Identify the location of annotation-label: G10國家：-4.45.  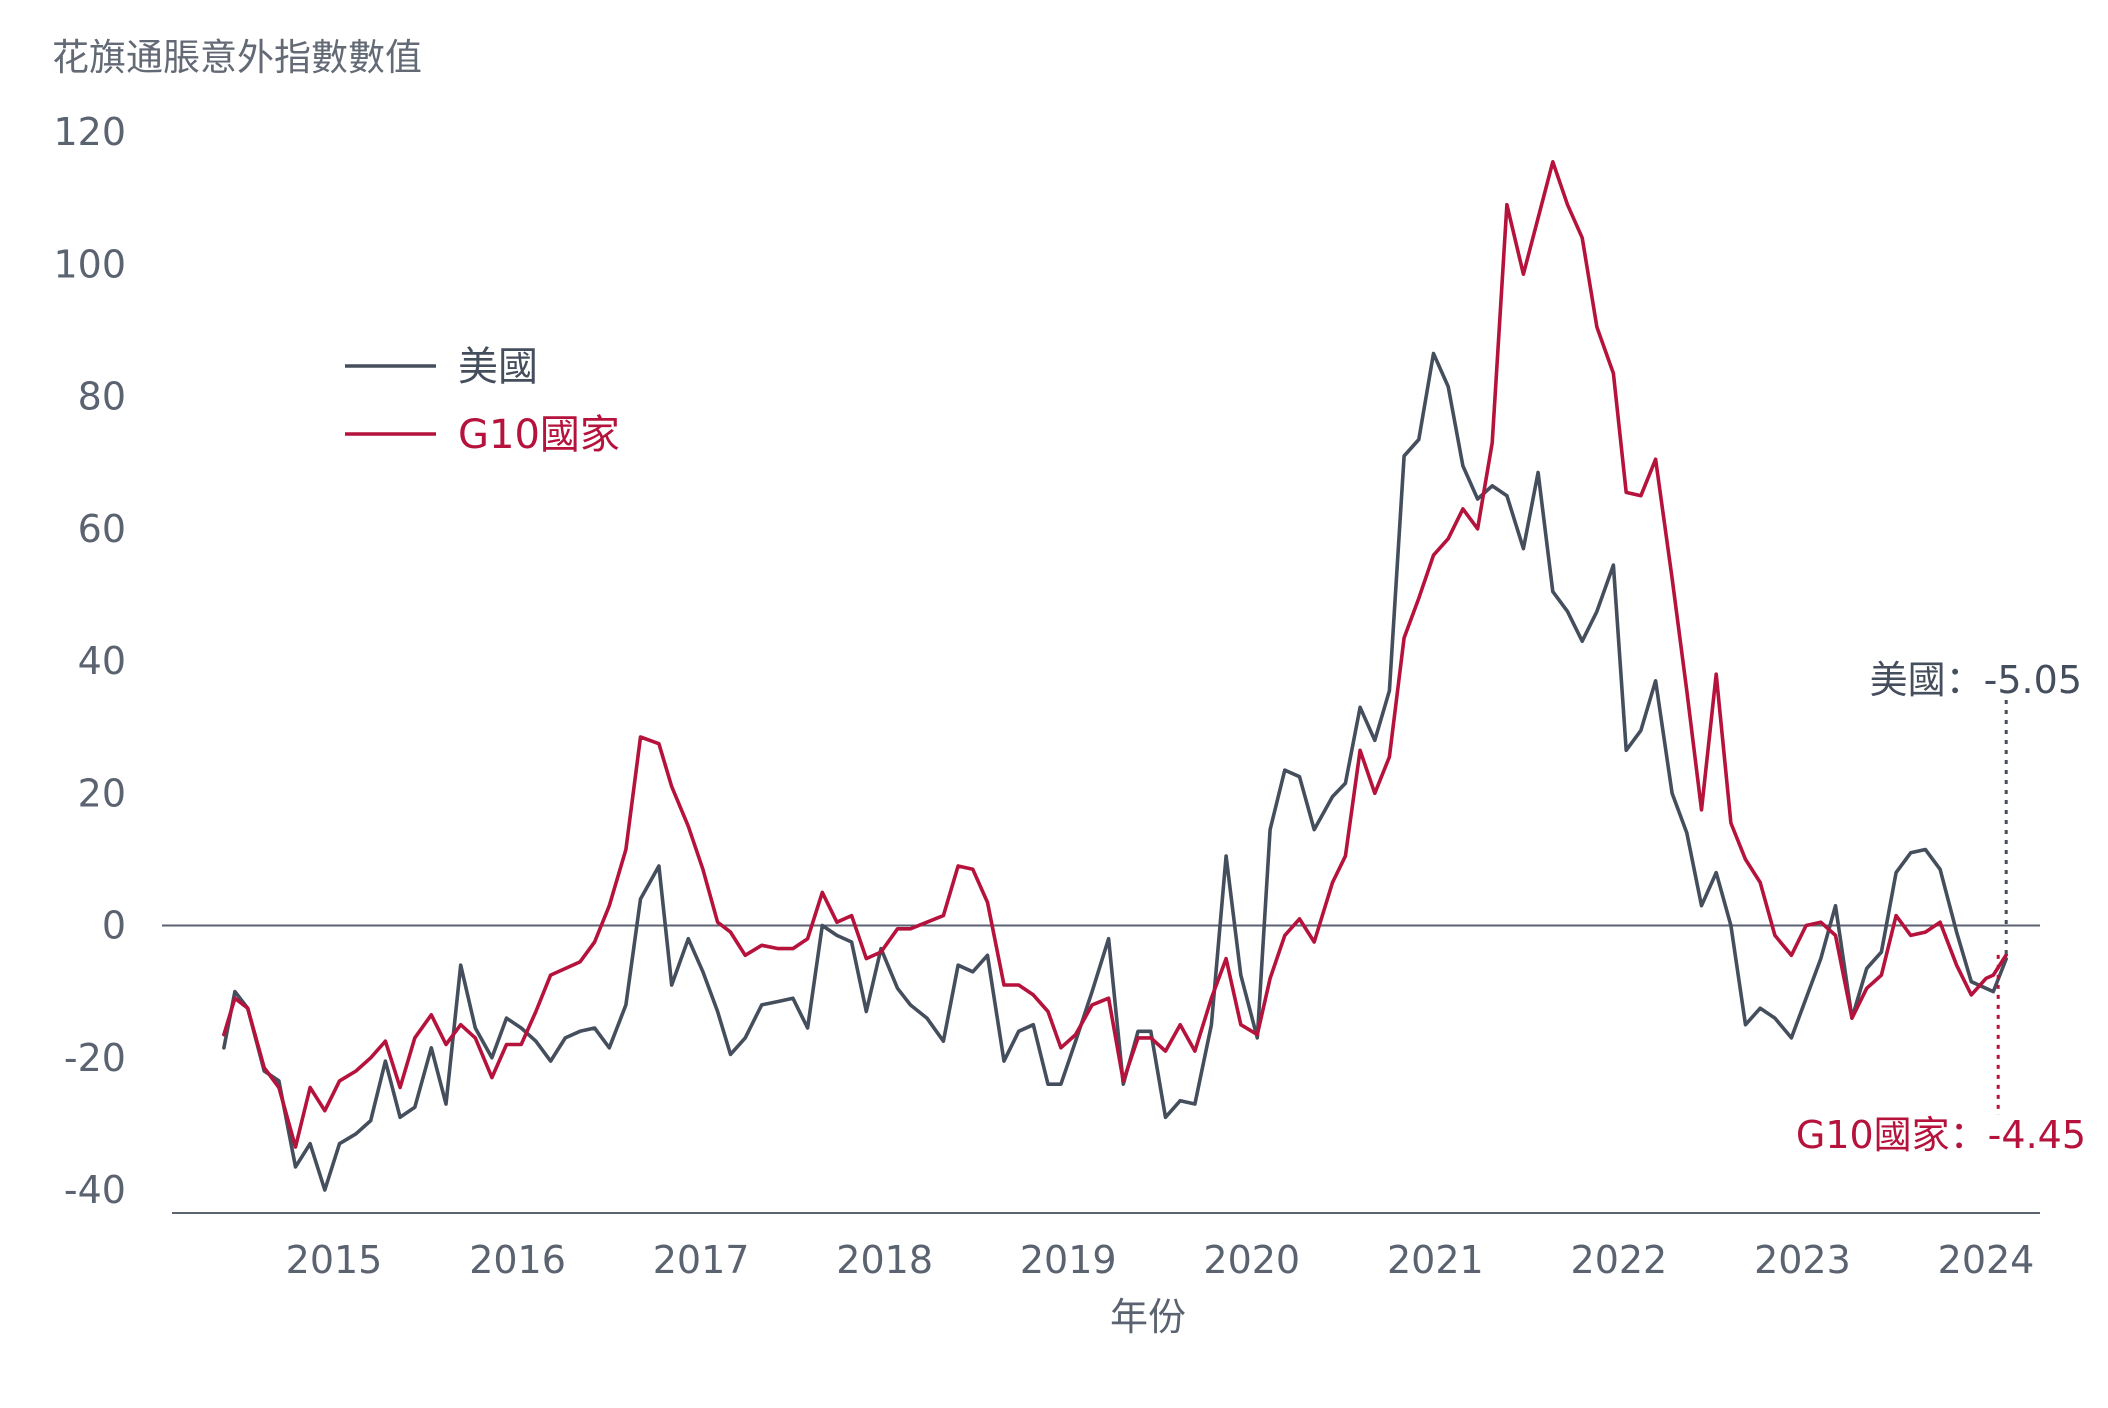
(1941, 1135).